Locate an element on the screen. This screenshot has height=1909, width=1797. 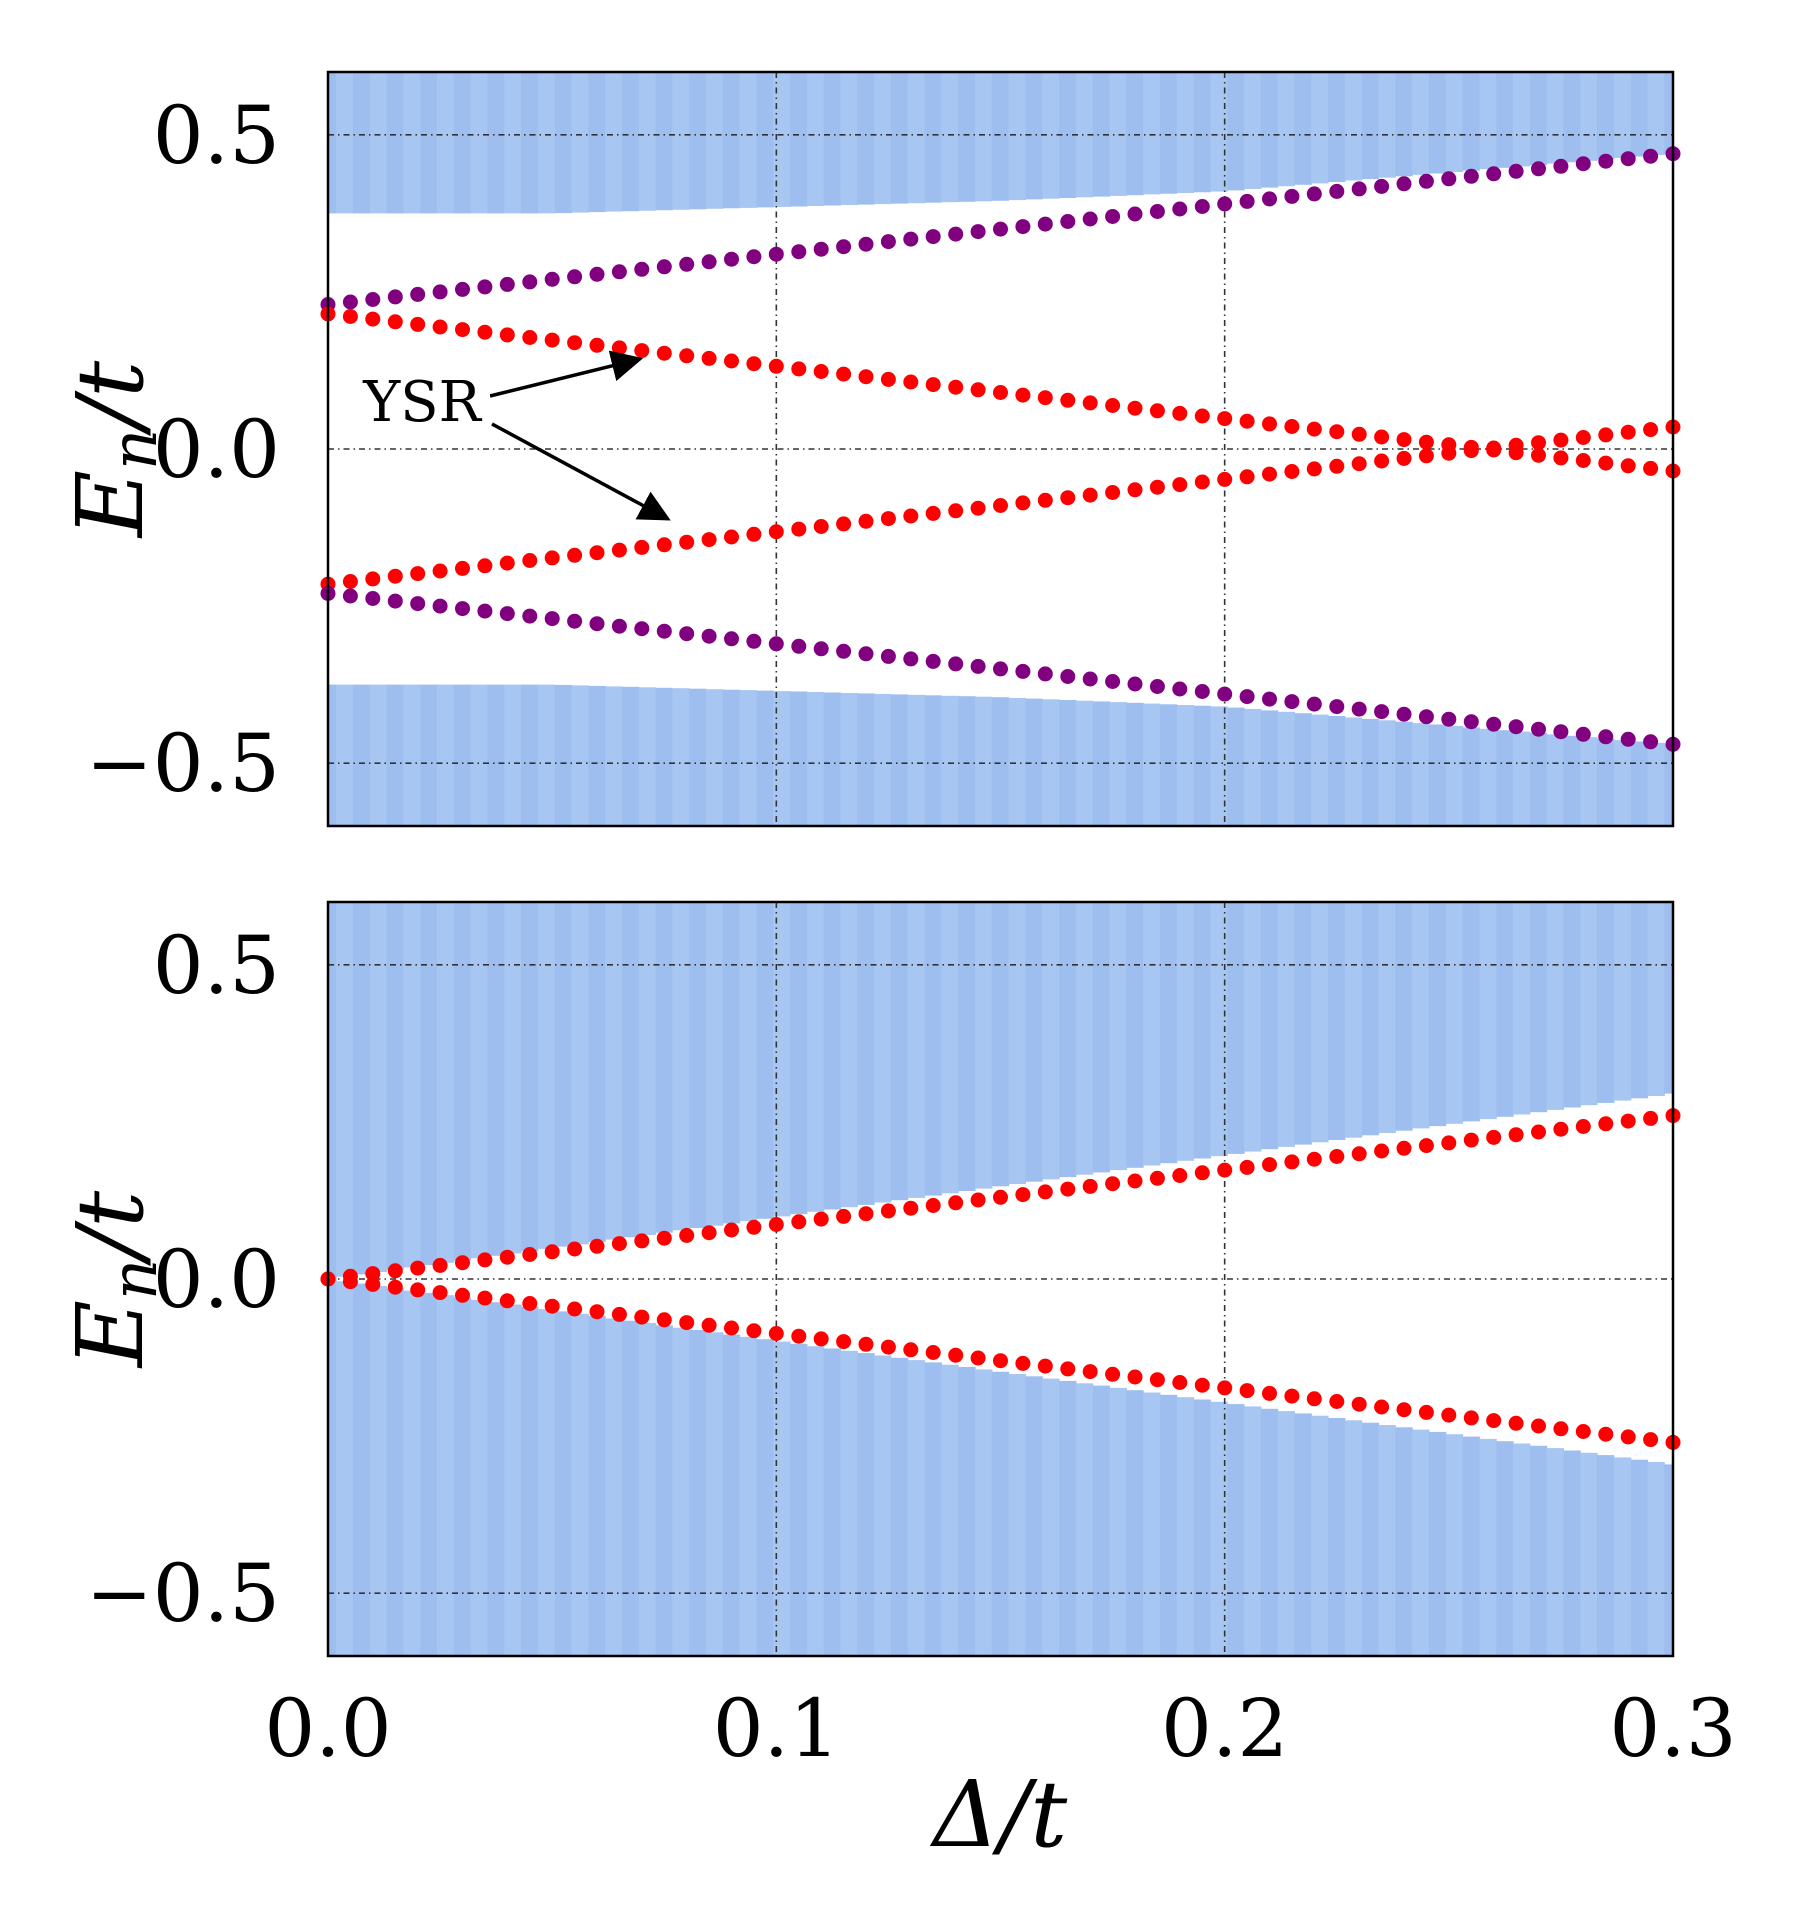
y-tick-label: 0.0 is located at coordinates (216, 449).